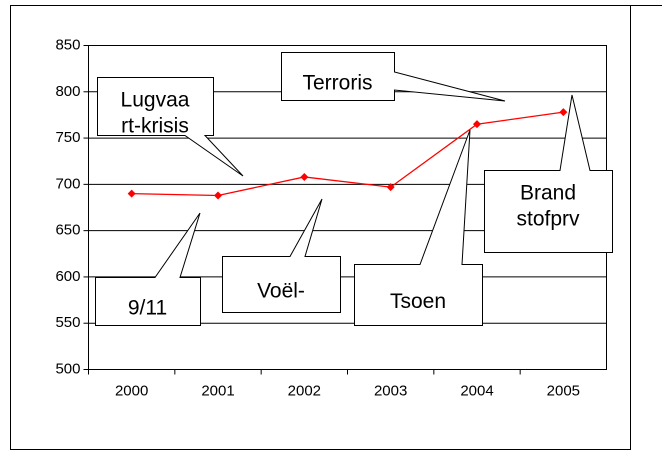  I want to click on y-tick-label: 850, so click(67, 44).